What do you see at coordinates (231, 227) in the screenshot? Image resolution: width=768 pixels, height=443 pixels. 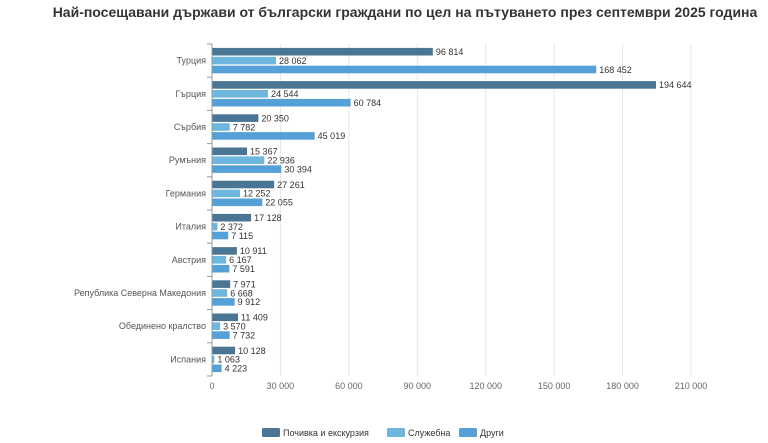 I see `data-label: 2 372` at bounding box center [231, 227].